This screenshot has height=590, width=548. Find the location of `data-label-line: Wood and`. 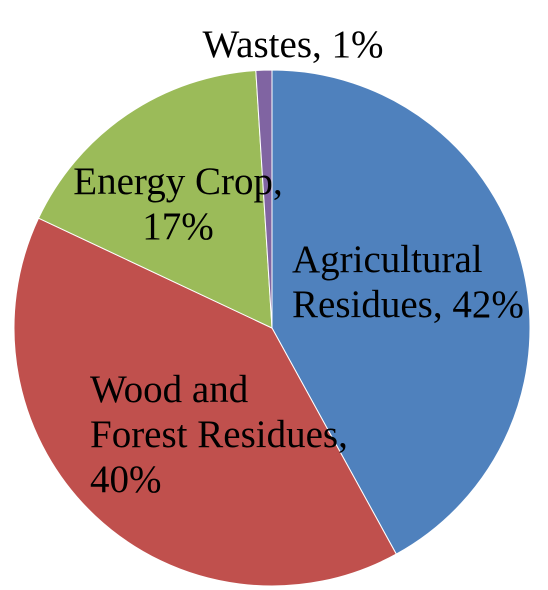

data-label-line: Wood and is located at coordinates (169, 389).